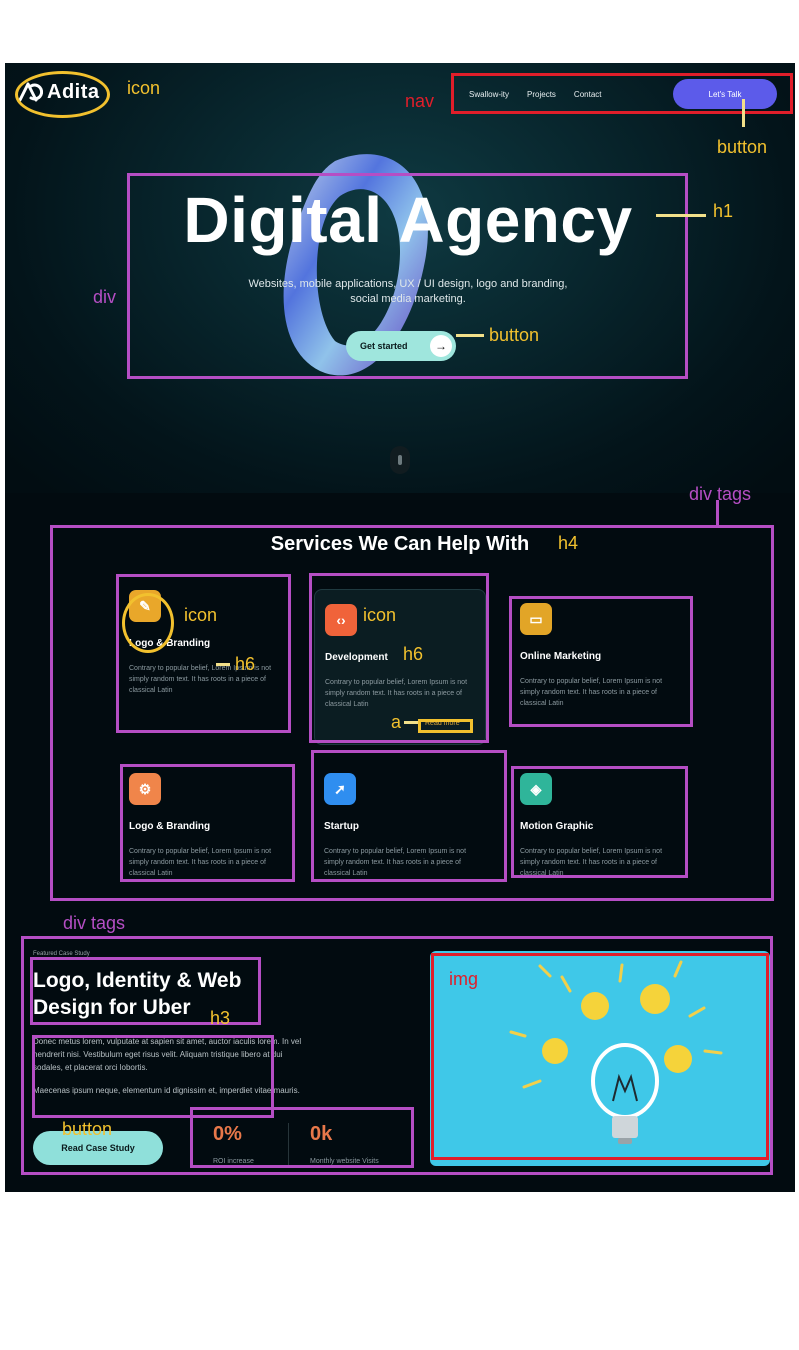  What do you see at coordinates (356, 657) in the screenshot?
I see `service-card-title: Development` at bounding box center [356, 657].